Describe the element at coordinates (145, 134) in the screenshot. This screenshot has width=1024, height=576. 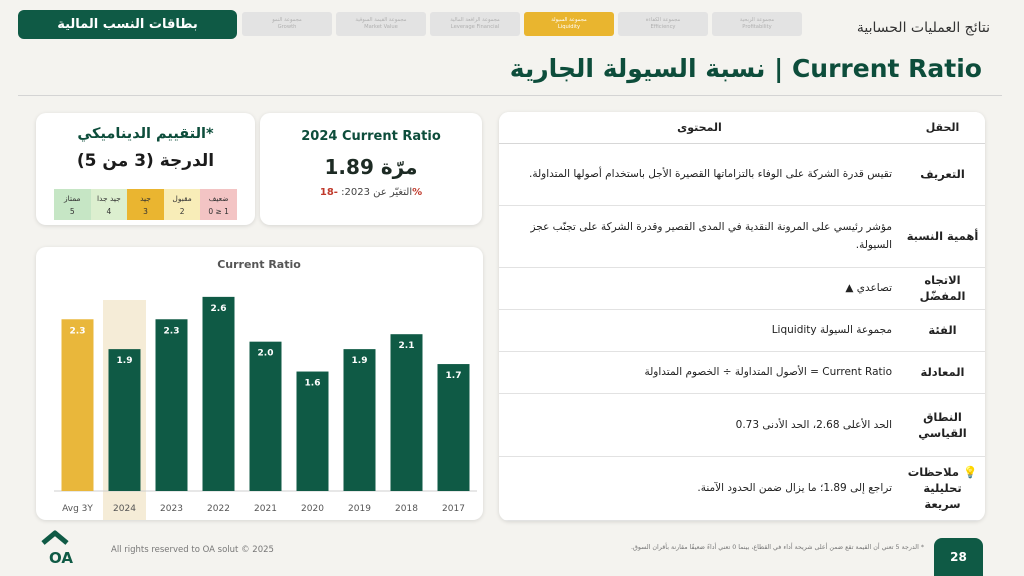
I see `rating-title: التقييم الديناميكي*` at that location.